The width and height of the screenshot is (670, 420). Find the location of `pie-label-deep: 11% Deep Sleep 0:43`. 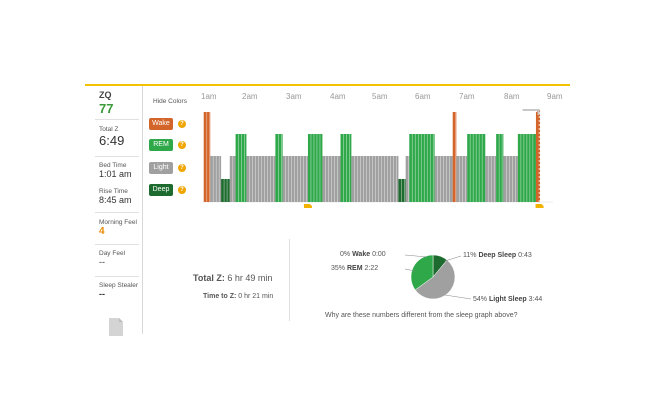

pie-label-deep: 11% Deep Sleep 0:43 is located at coordinates (497, 255).